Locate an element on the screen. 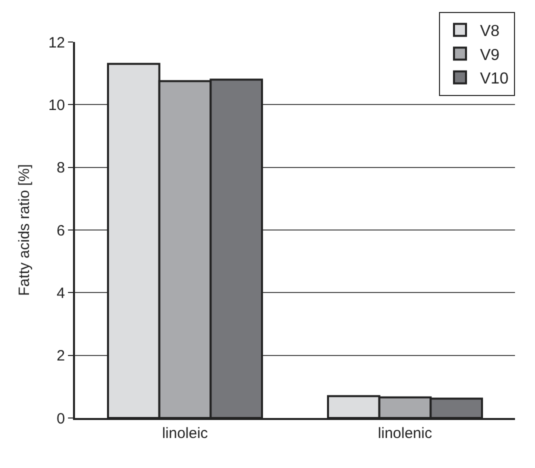 Image resolution: width=535 pixels, height=468 pixels. y-tick-label: 8 is located at coordinates (60, 168).